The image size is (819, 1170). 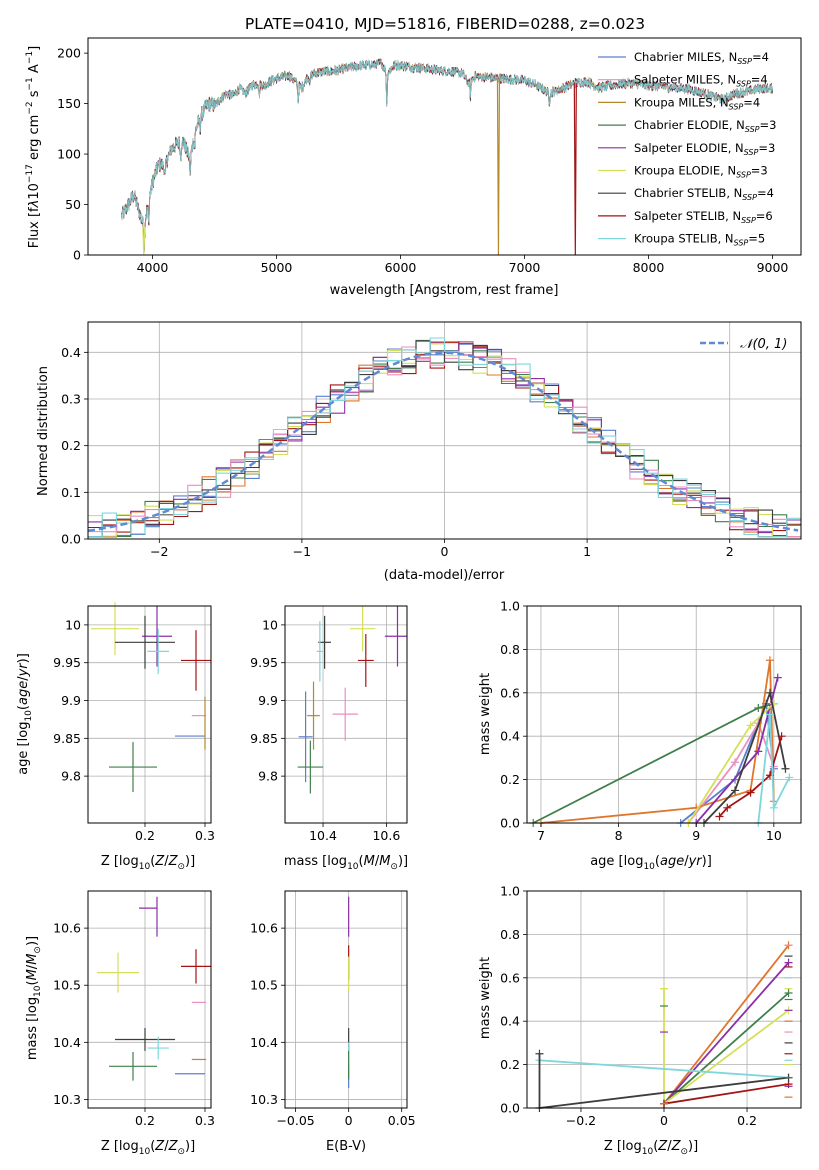 I want to click on spectrum-dropout, so click(x=144, y=241).